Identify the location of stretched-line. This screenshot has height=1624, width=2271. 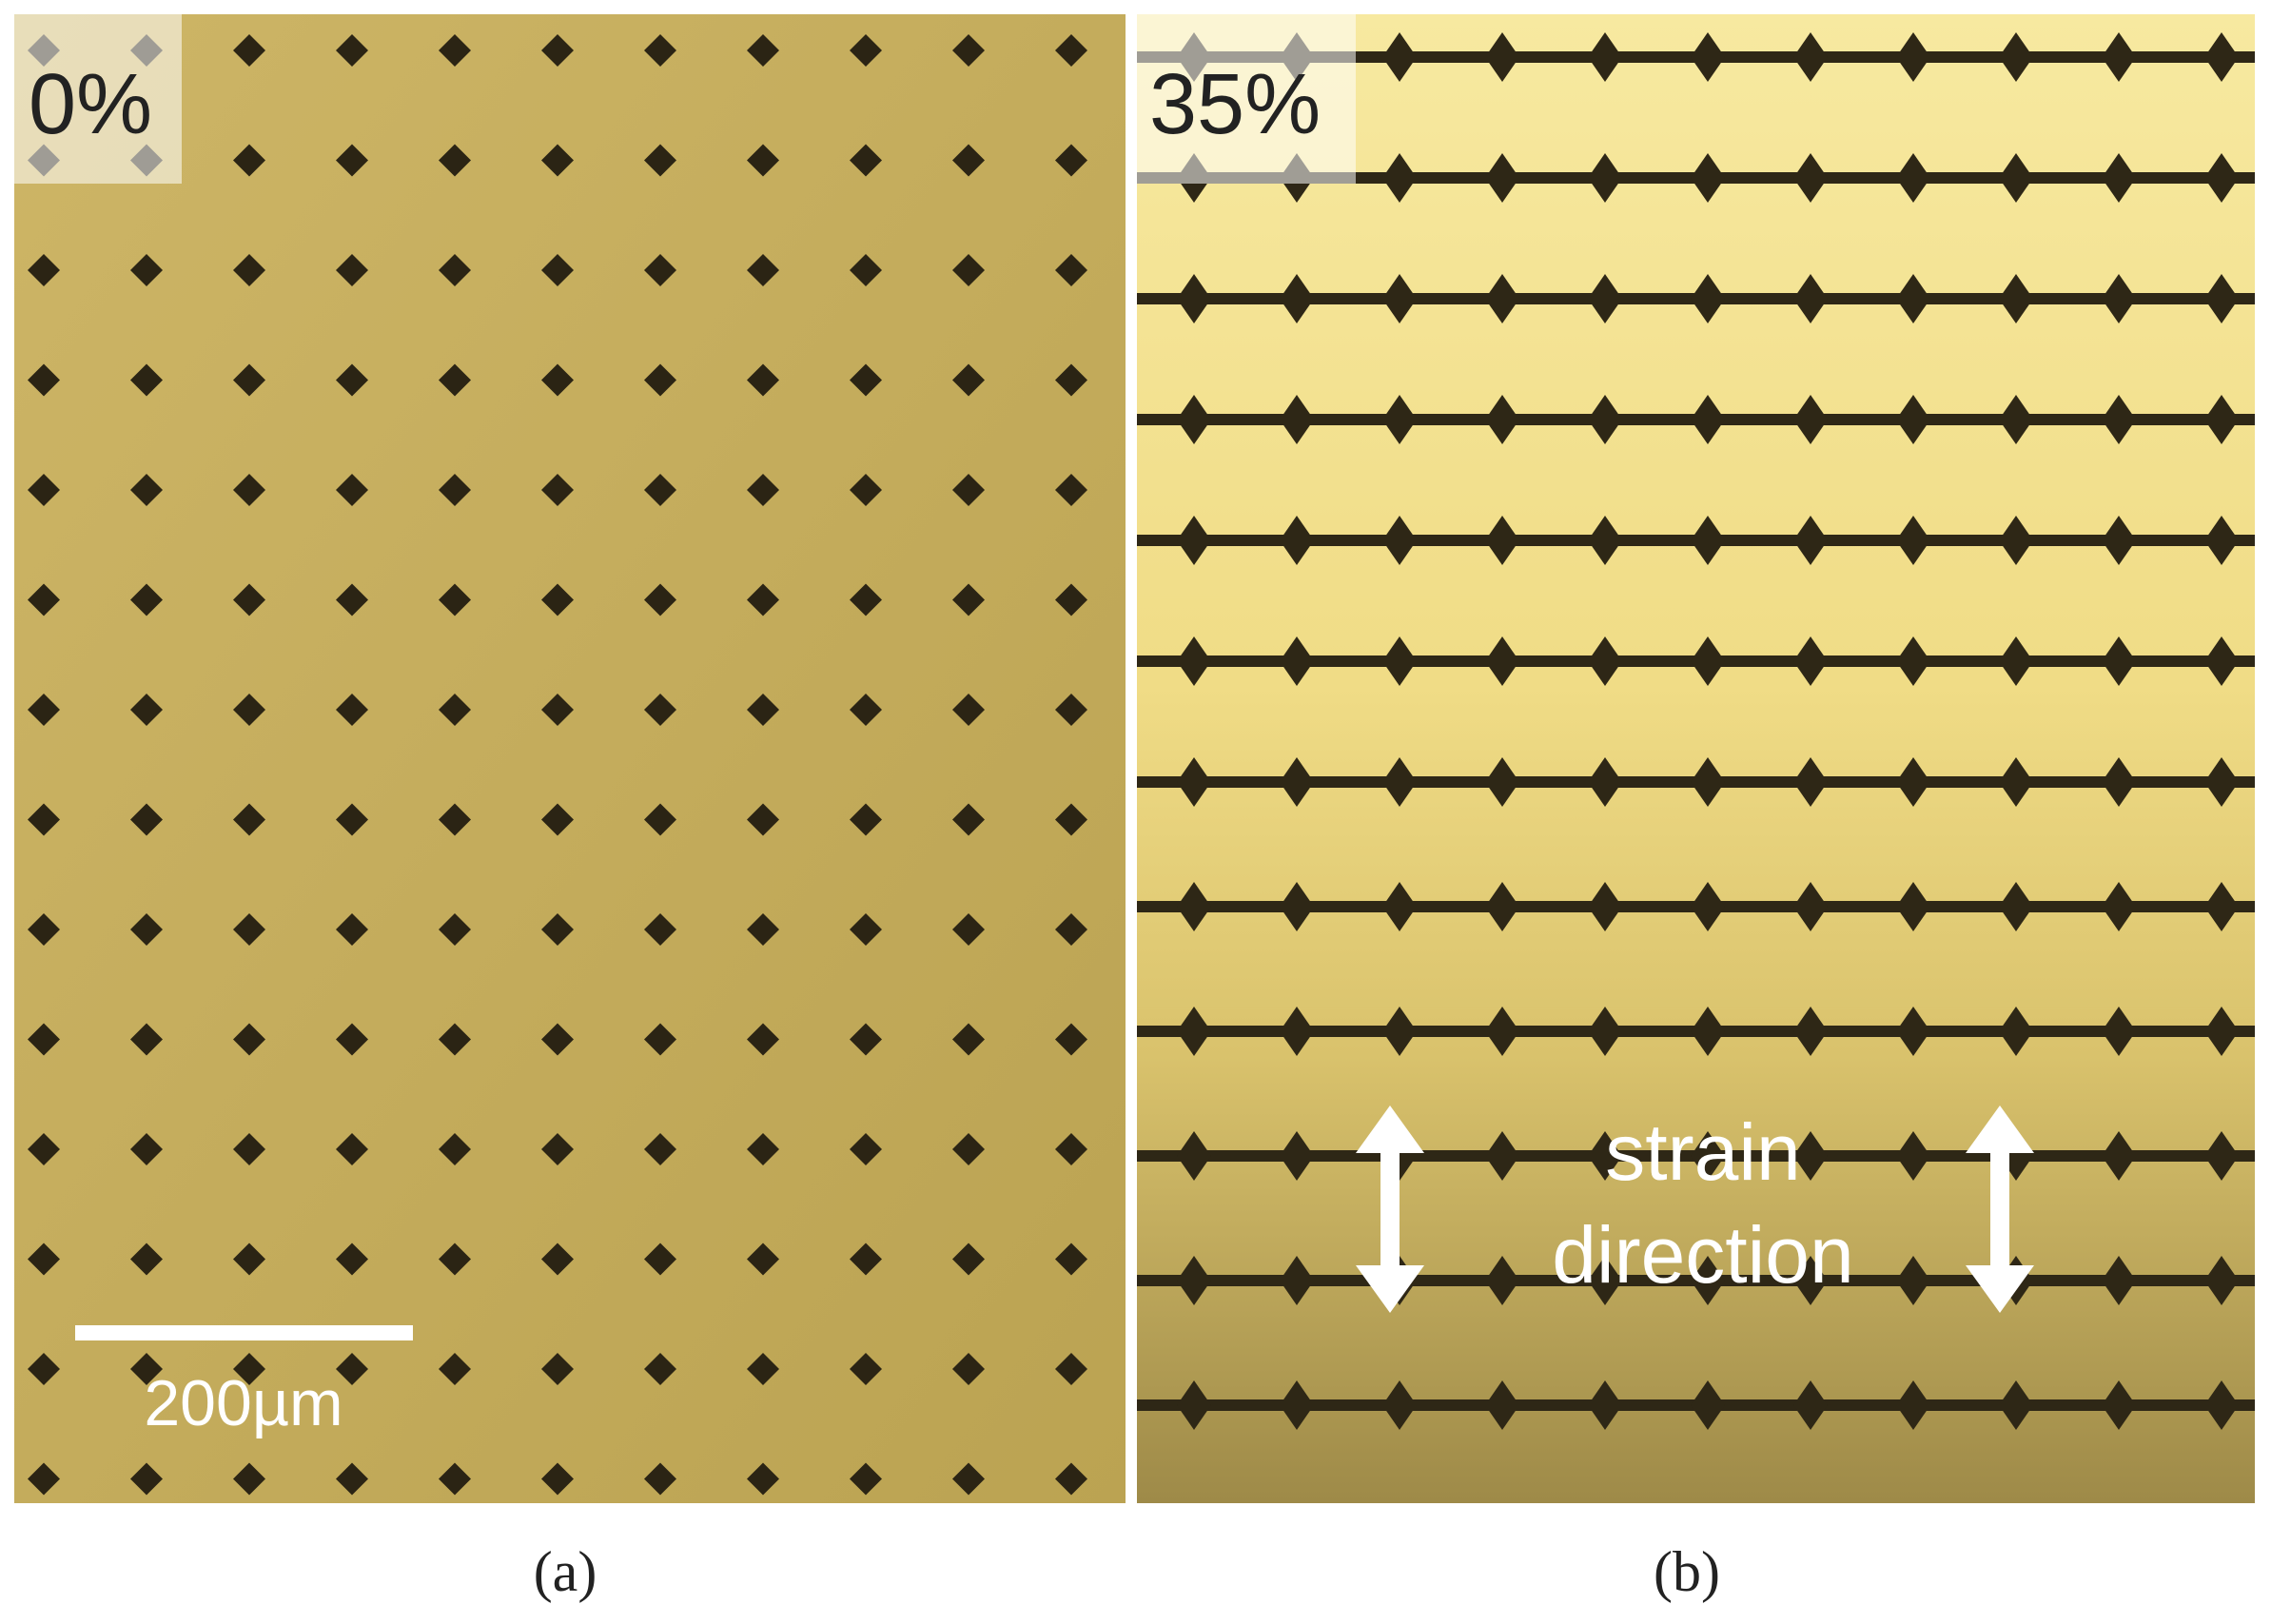
(1696, 1530).